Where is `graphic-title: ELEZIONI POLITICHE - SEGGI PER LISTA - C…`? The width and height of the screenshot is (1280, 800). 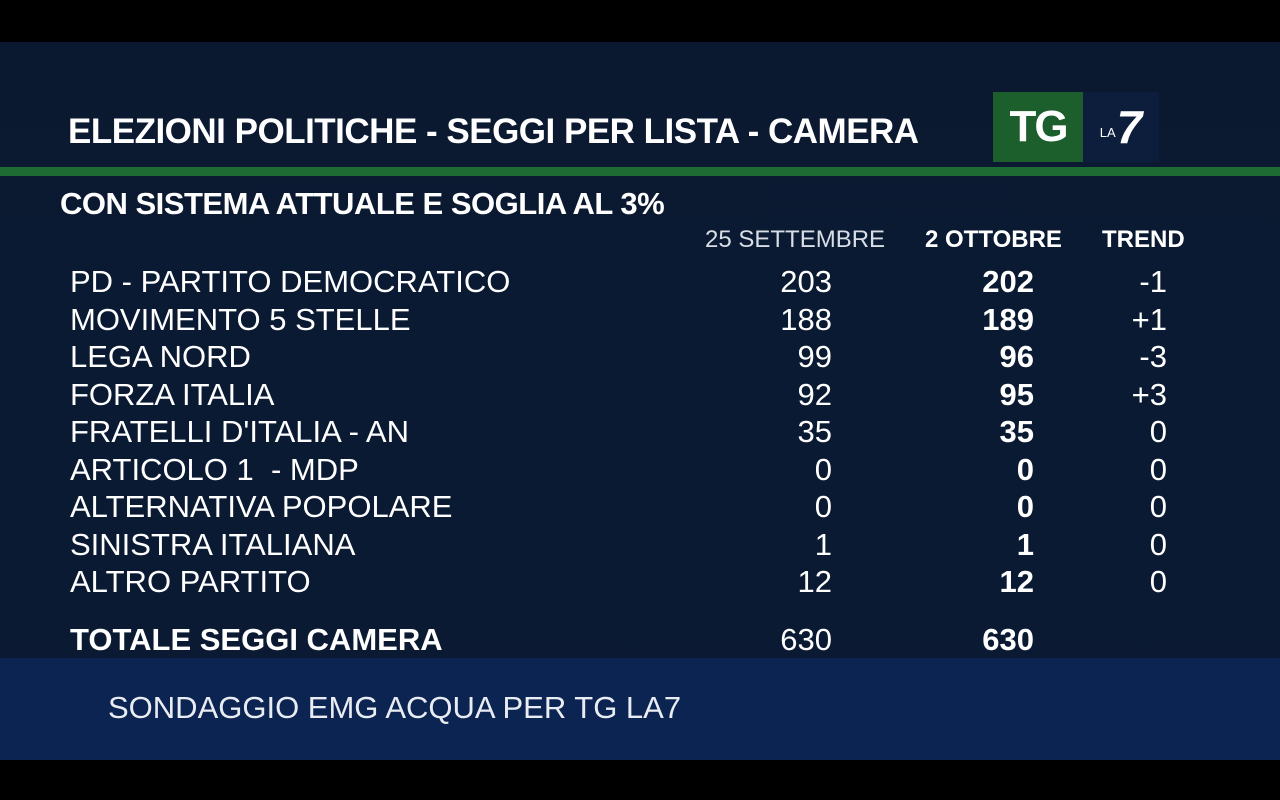
graphic-title: ELEZIONI POLITICHE - SEGGI PER LISTA - C… is located at coordinates (493, 131).